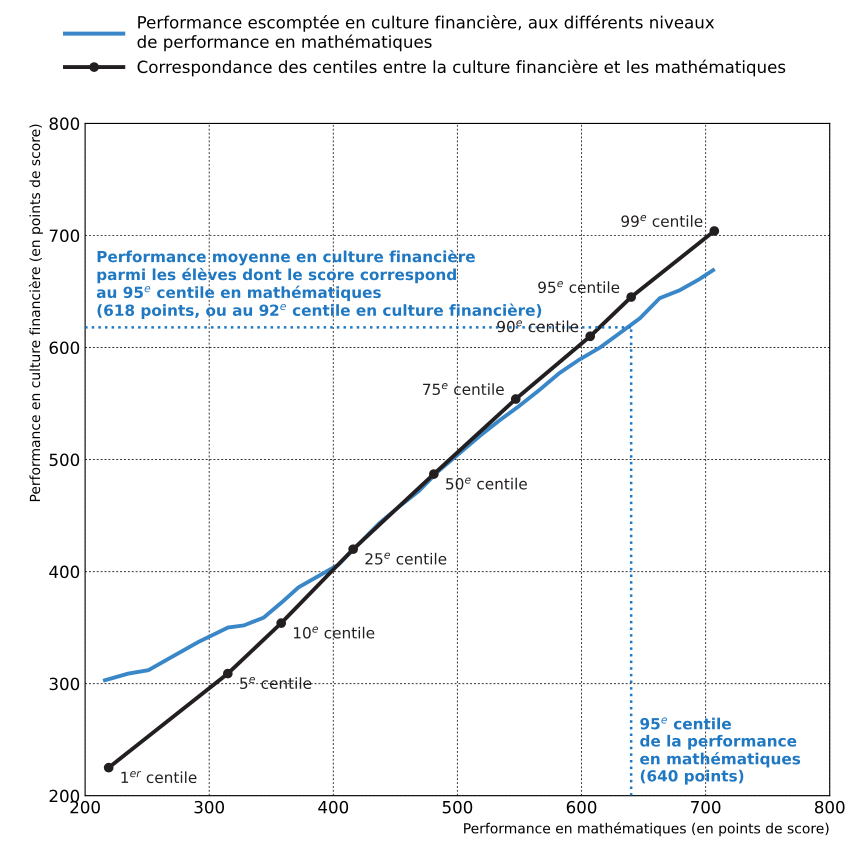 The width and height of the screenshot is (851, 851). What do you see at coordinates (64, 572) in the screenshot?
I see `y-tick-label: 400` at bounding box center [64, 572].